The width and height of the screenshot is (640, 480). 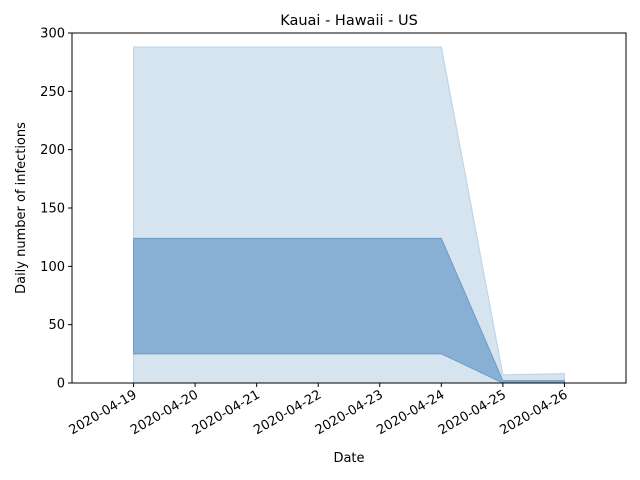 What do you see at coordinates (52, 92) in the screenshot?
I see `y-tick-label: 250` at bounding box center [52, 92].